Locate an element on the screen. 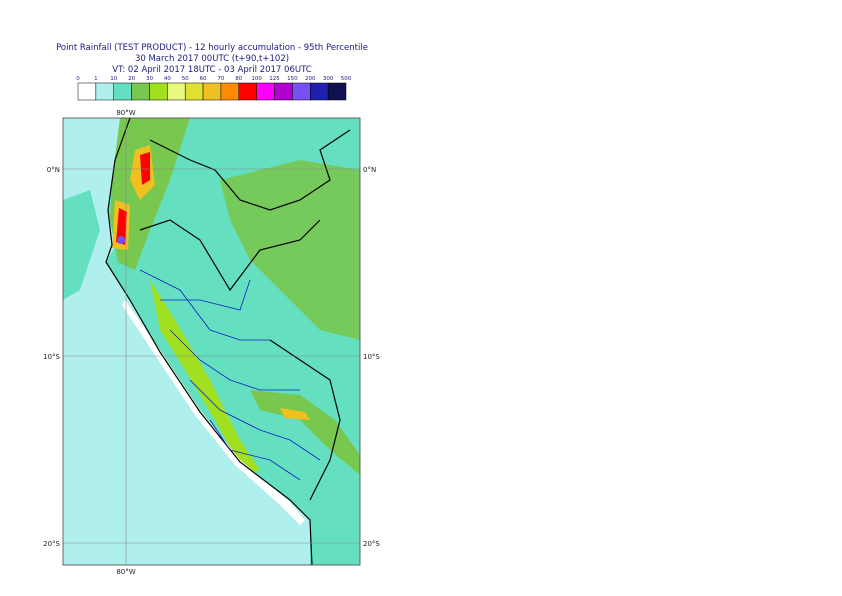 The image size is (842, 596). legend: 0 1 10 20 30 40 50 60 70 80 100 125 150 200 300 500 is located at coordinates (214, 88).